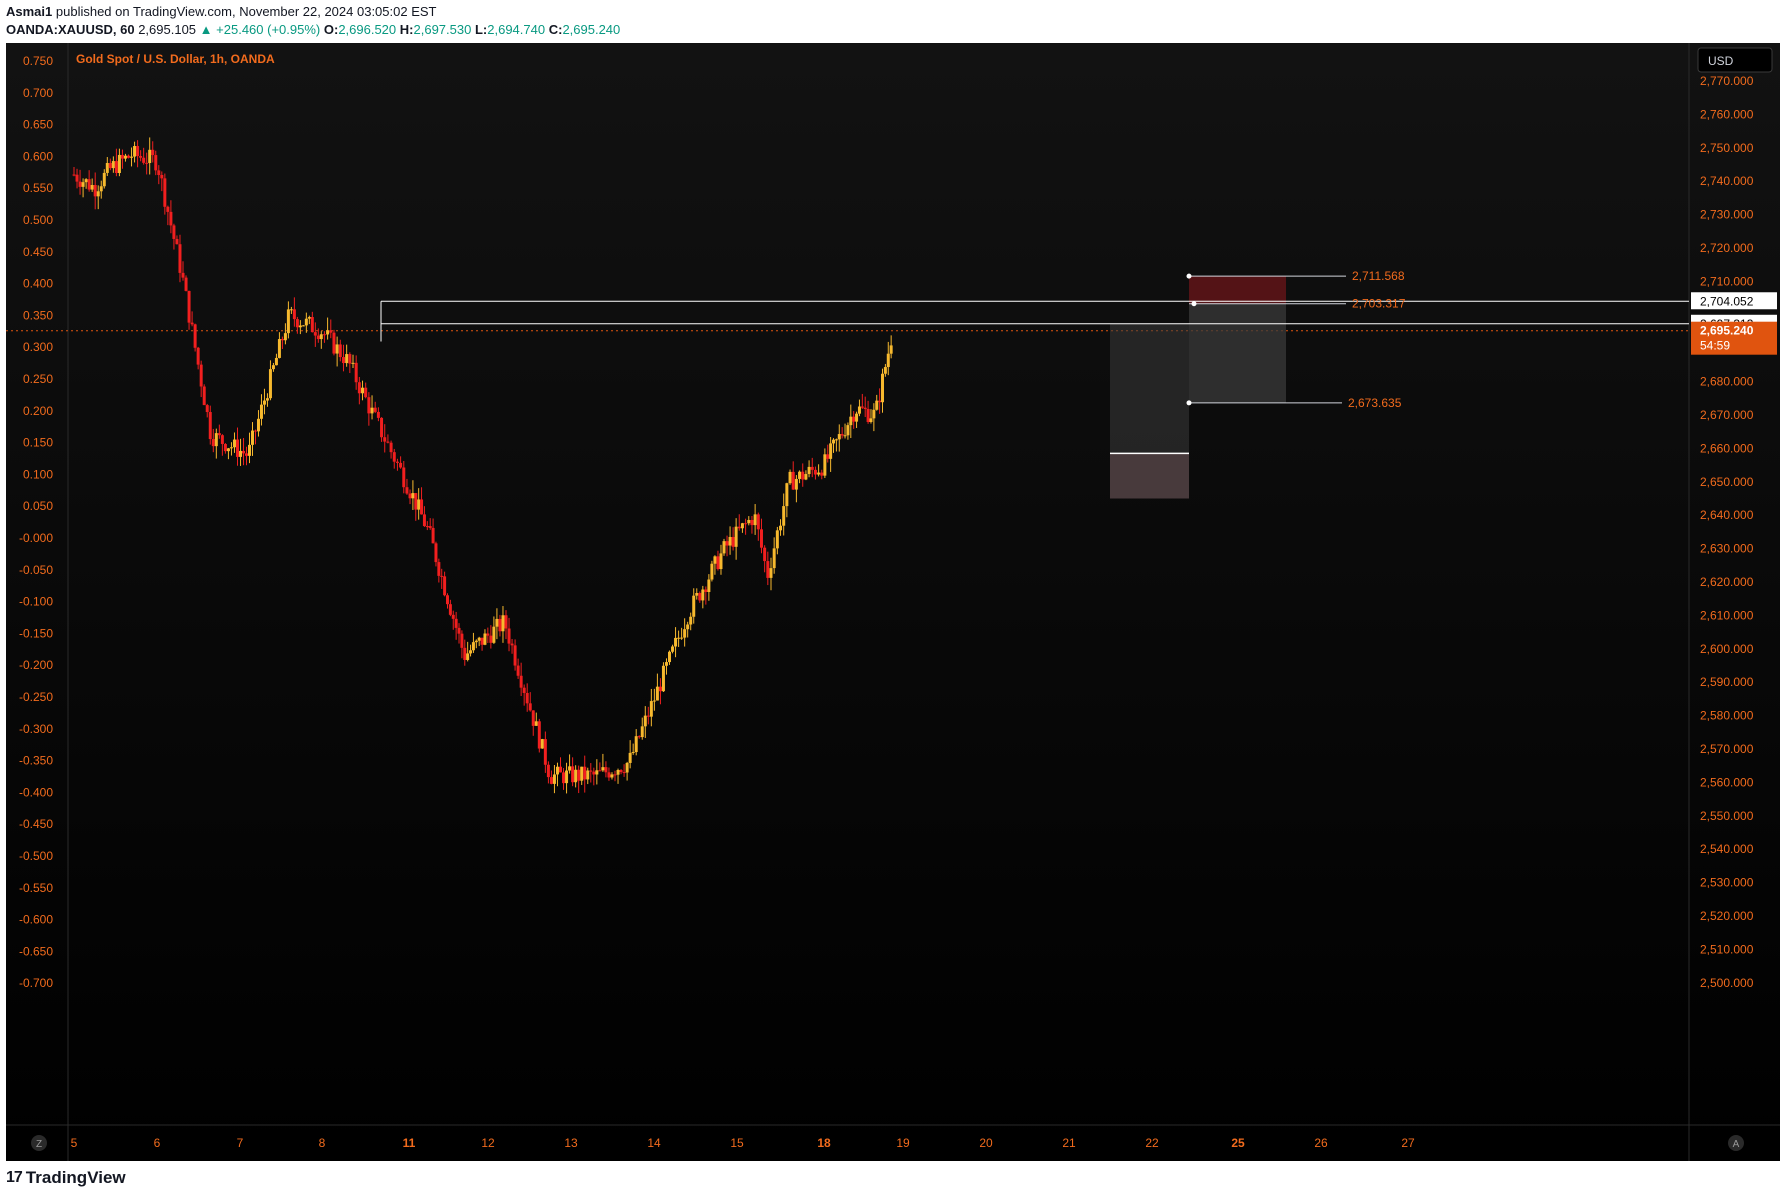 This screenshot has width=1785, height=1198. I want to click on time-axis-tick-label: 5, so click(74, 1143).